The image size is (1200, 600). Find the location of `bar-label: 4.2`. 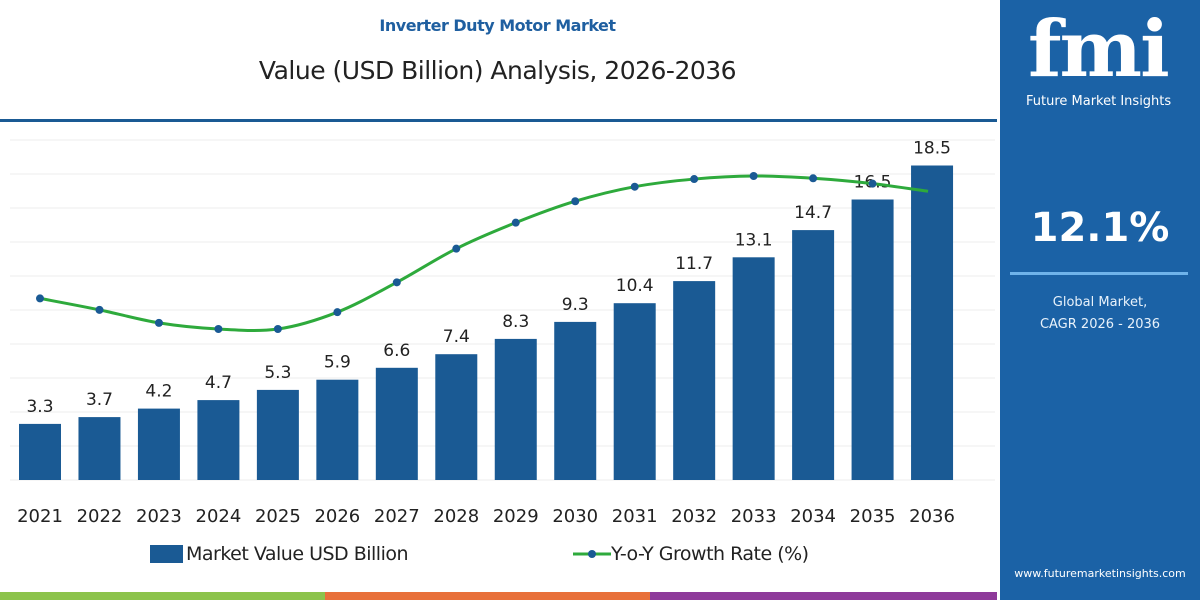

bar-label: 4.2 is located at coordinates (158, 392).